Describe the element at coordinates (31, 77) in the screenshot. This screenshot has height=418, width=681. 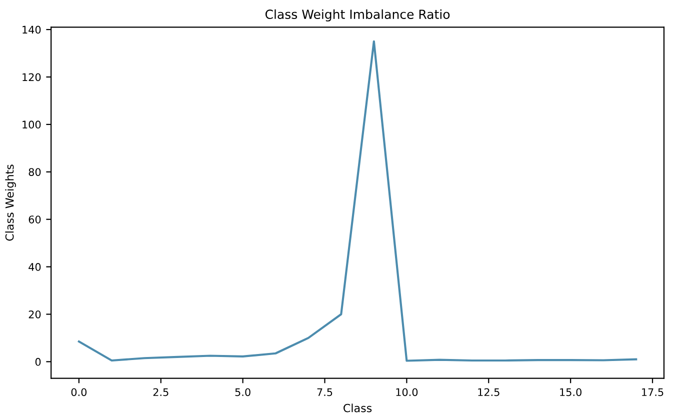
I see `y-tick-label: 120` at that location.